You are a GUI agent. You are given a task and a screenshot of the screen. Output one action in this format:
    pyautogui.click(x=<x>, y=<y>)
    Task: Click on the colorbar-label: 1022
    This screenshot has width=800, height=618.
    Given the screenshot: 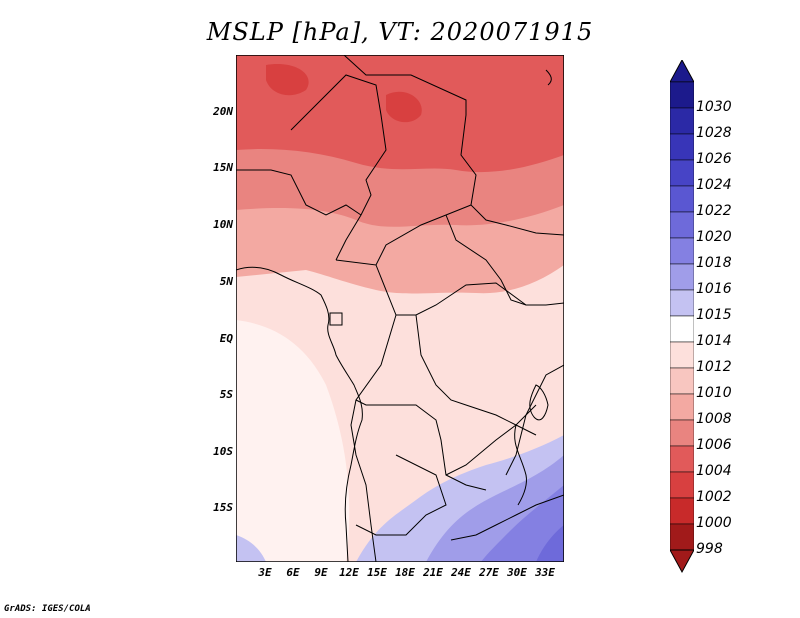 What is the action you would take?
    pyautogui.click(x=714, y=211)
    